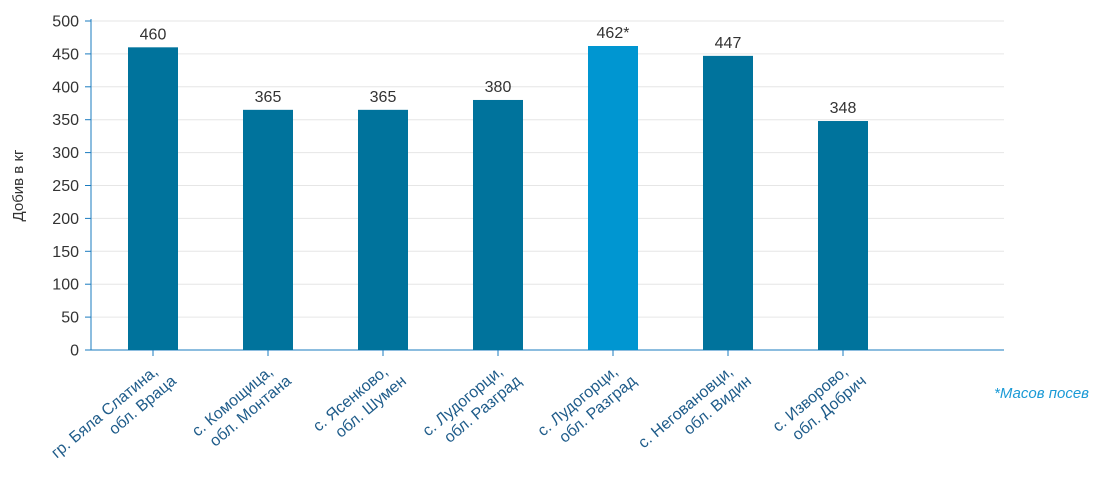 This screenshot has height=486, width=1093. What do you see at coordinates (843, 108) in the screenshot?
I see `bar-value-label: 348` at bounding box center [843, 108].